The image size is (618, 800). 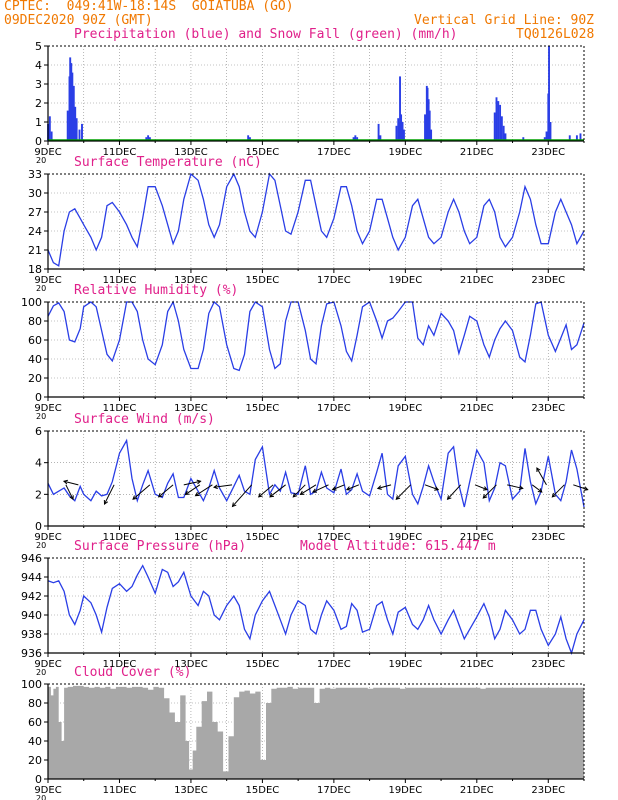 What do you see at coordinates (477, 537) in the screenshot?
I see `x-tick-label: 21DEC` at bounding box center [477, 537].